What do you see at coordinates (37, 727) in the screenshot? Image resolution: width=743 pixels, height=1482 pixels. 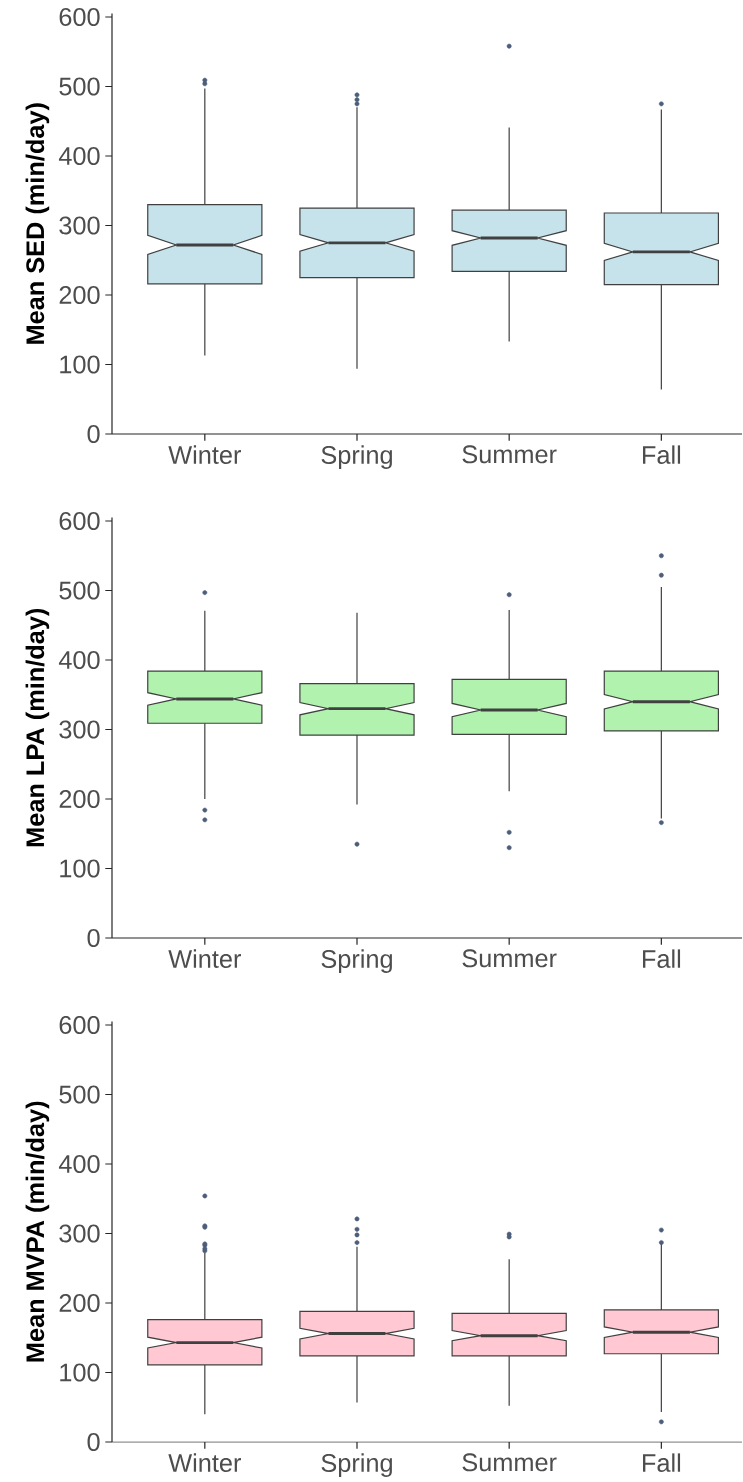 I see `y-axis-title: Mean LPA (min/day)` at bounding box center [37, 727].